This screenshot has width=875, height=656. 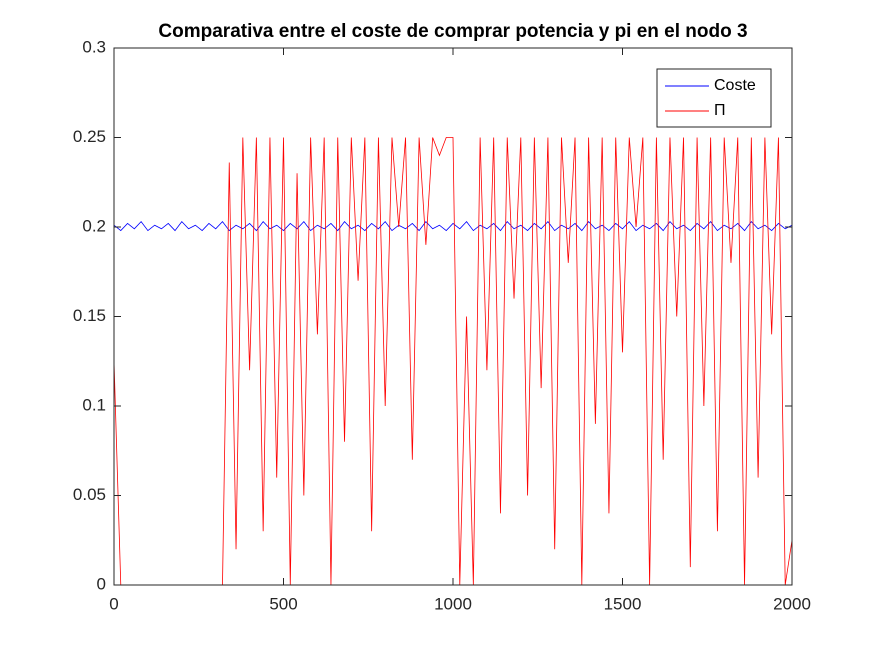 I want to click on line-series, so click(x=453, y=226).